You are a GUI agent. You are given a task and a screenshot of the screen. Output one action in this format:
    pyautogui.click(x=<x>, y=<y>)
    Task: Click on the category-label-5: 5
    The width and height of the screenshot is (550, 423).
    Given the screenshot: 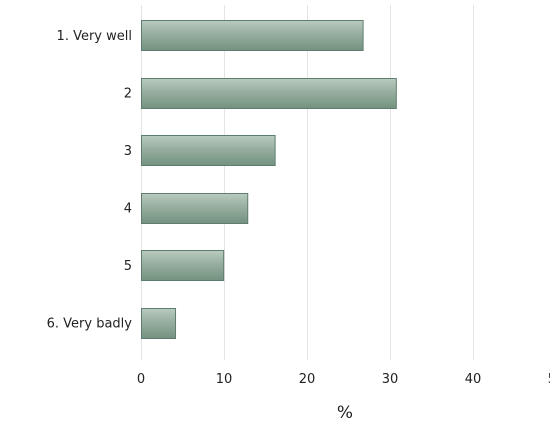 What is the action you would take?
    pyautogui.click(x=128, y=266)
    